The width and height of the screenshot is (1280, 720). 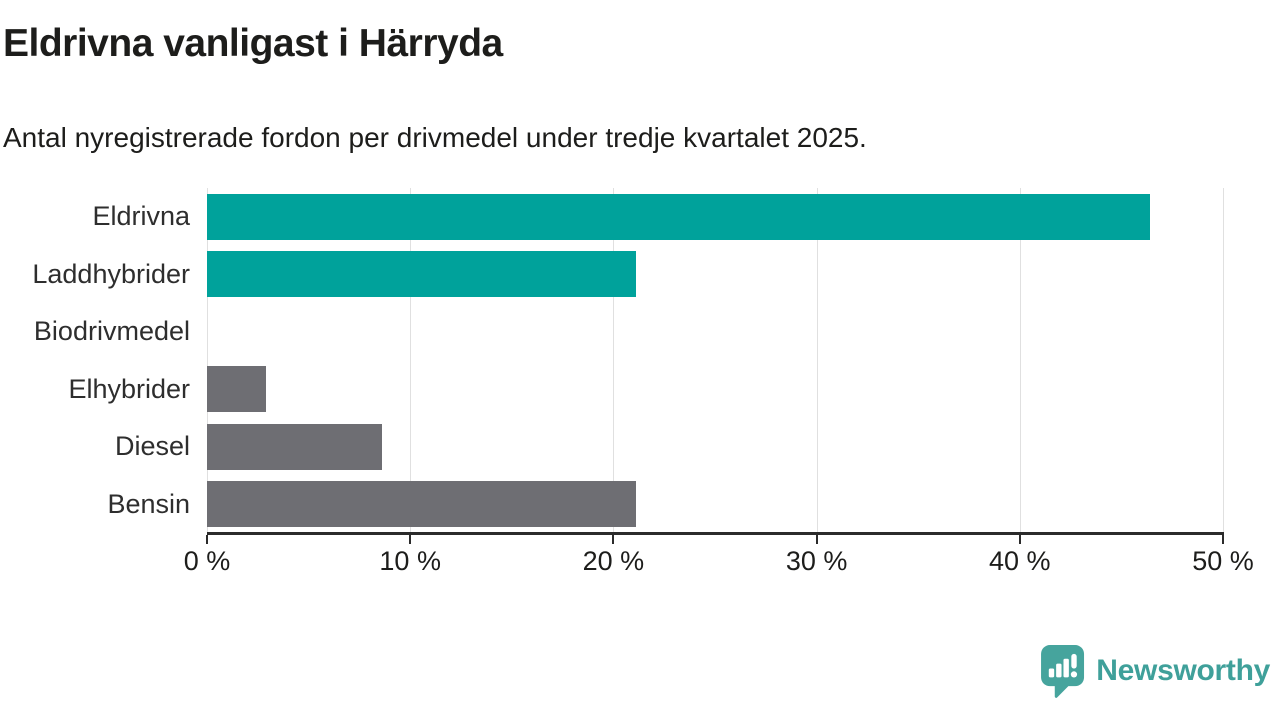 What do you see at coordinates (111, 331) in the screenshot?
I see `category-label-biodrivmedel: Biodrivmedel` at bounding box center [111, 331].